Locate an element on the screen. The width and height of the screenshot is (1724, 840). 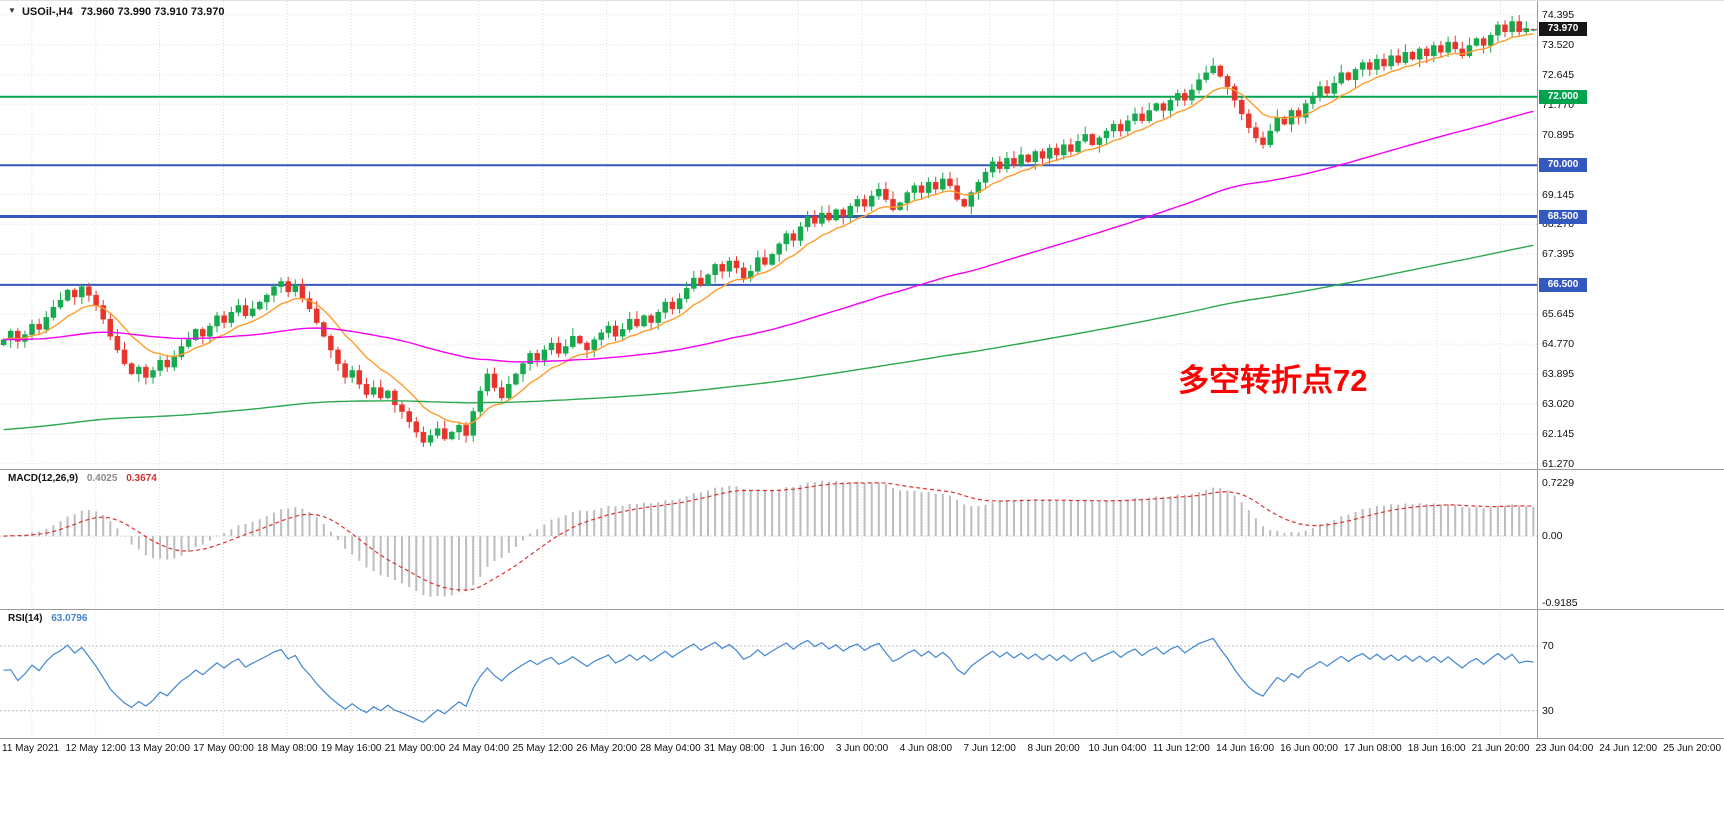
rsi-axis-label: 30 is located at coordinates (1548, 710).